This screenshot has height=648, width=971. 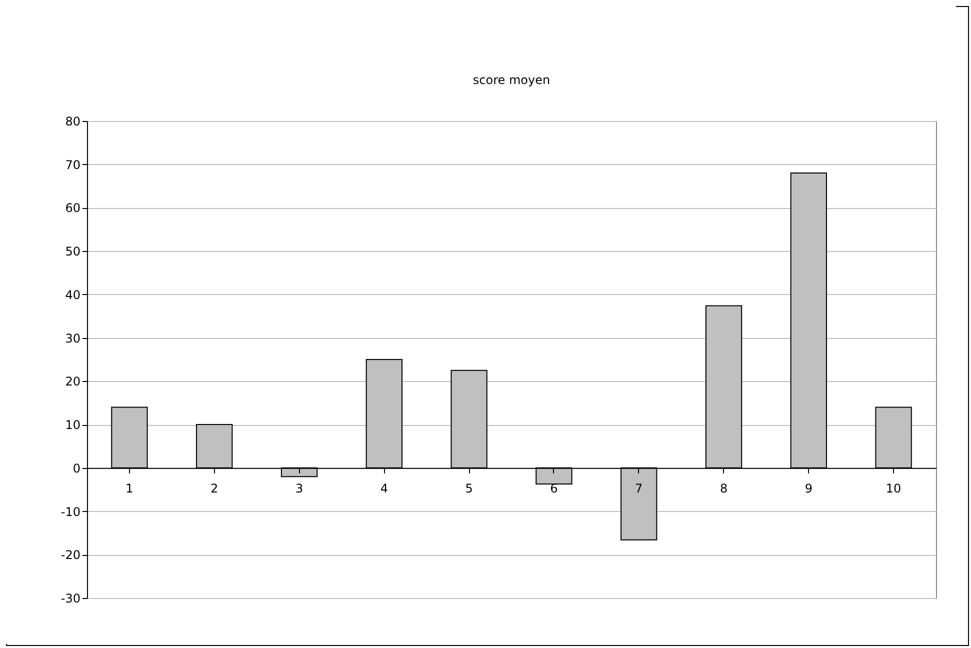 I want to click on y-tick-label: 70, so click(x=72, y=165).